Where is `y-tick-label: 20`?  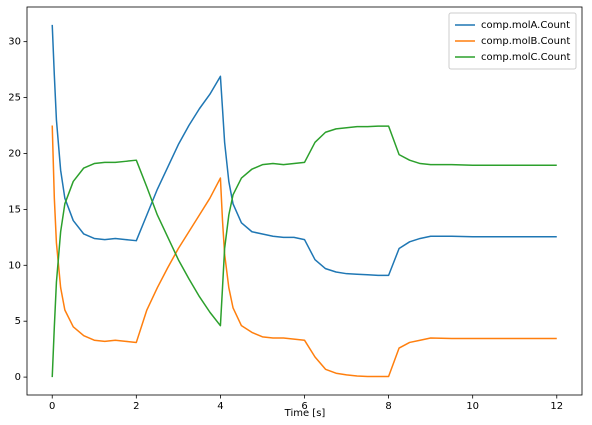
y-tick-label: 20 is located at coordinates (14, 153).